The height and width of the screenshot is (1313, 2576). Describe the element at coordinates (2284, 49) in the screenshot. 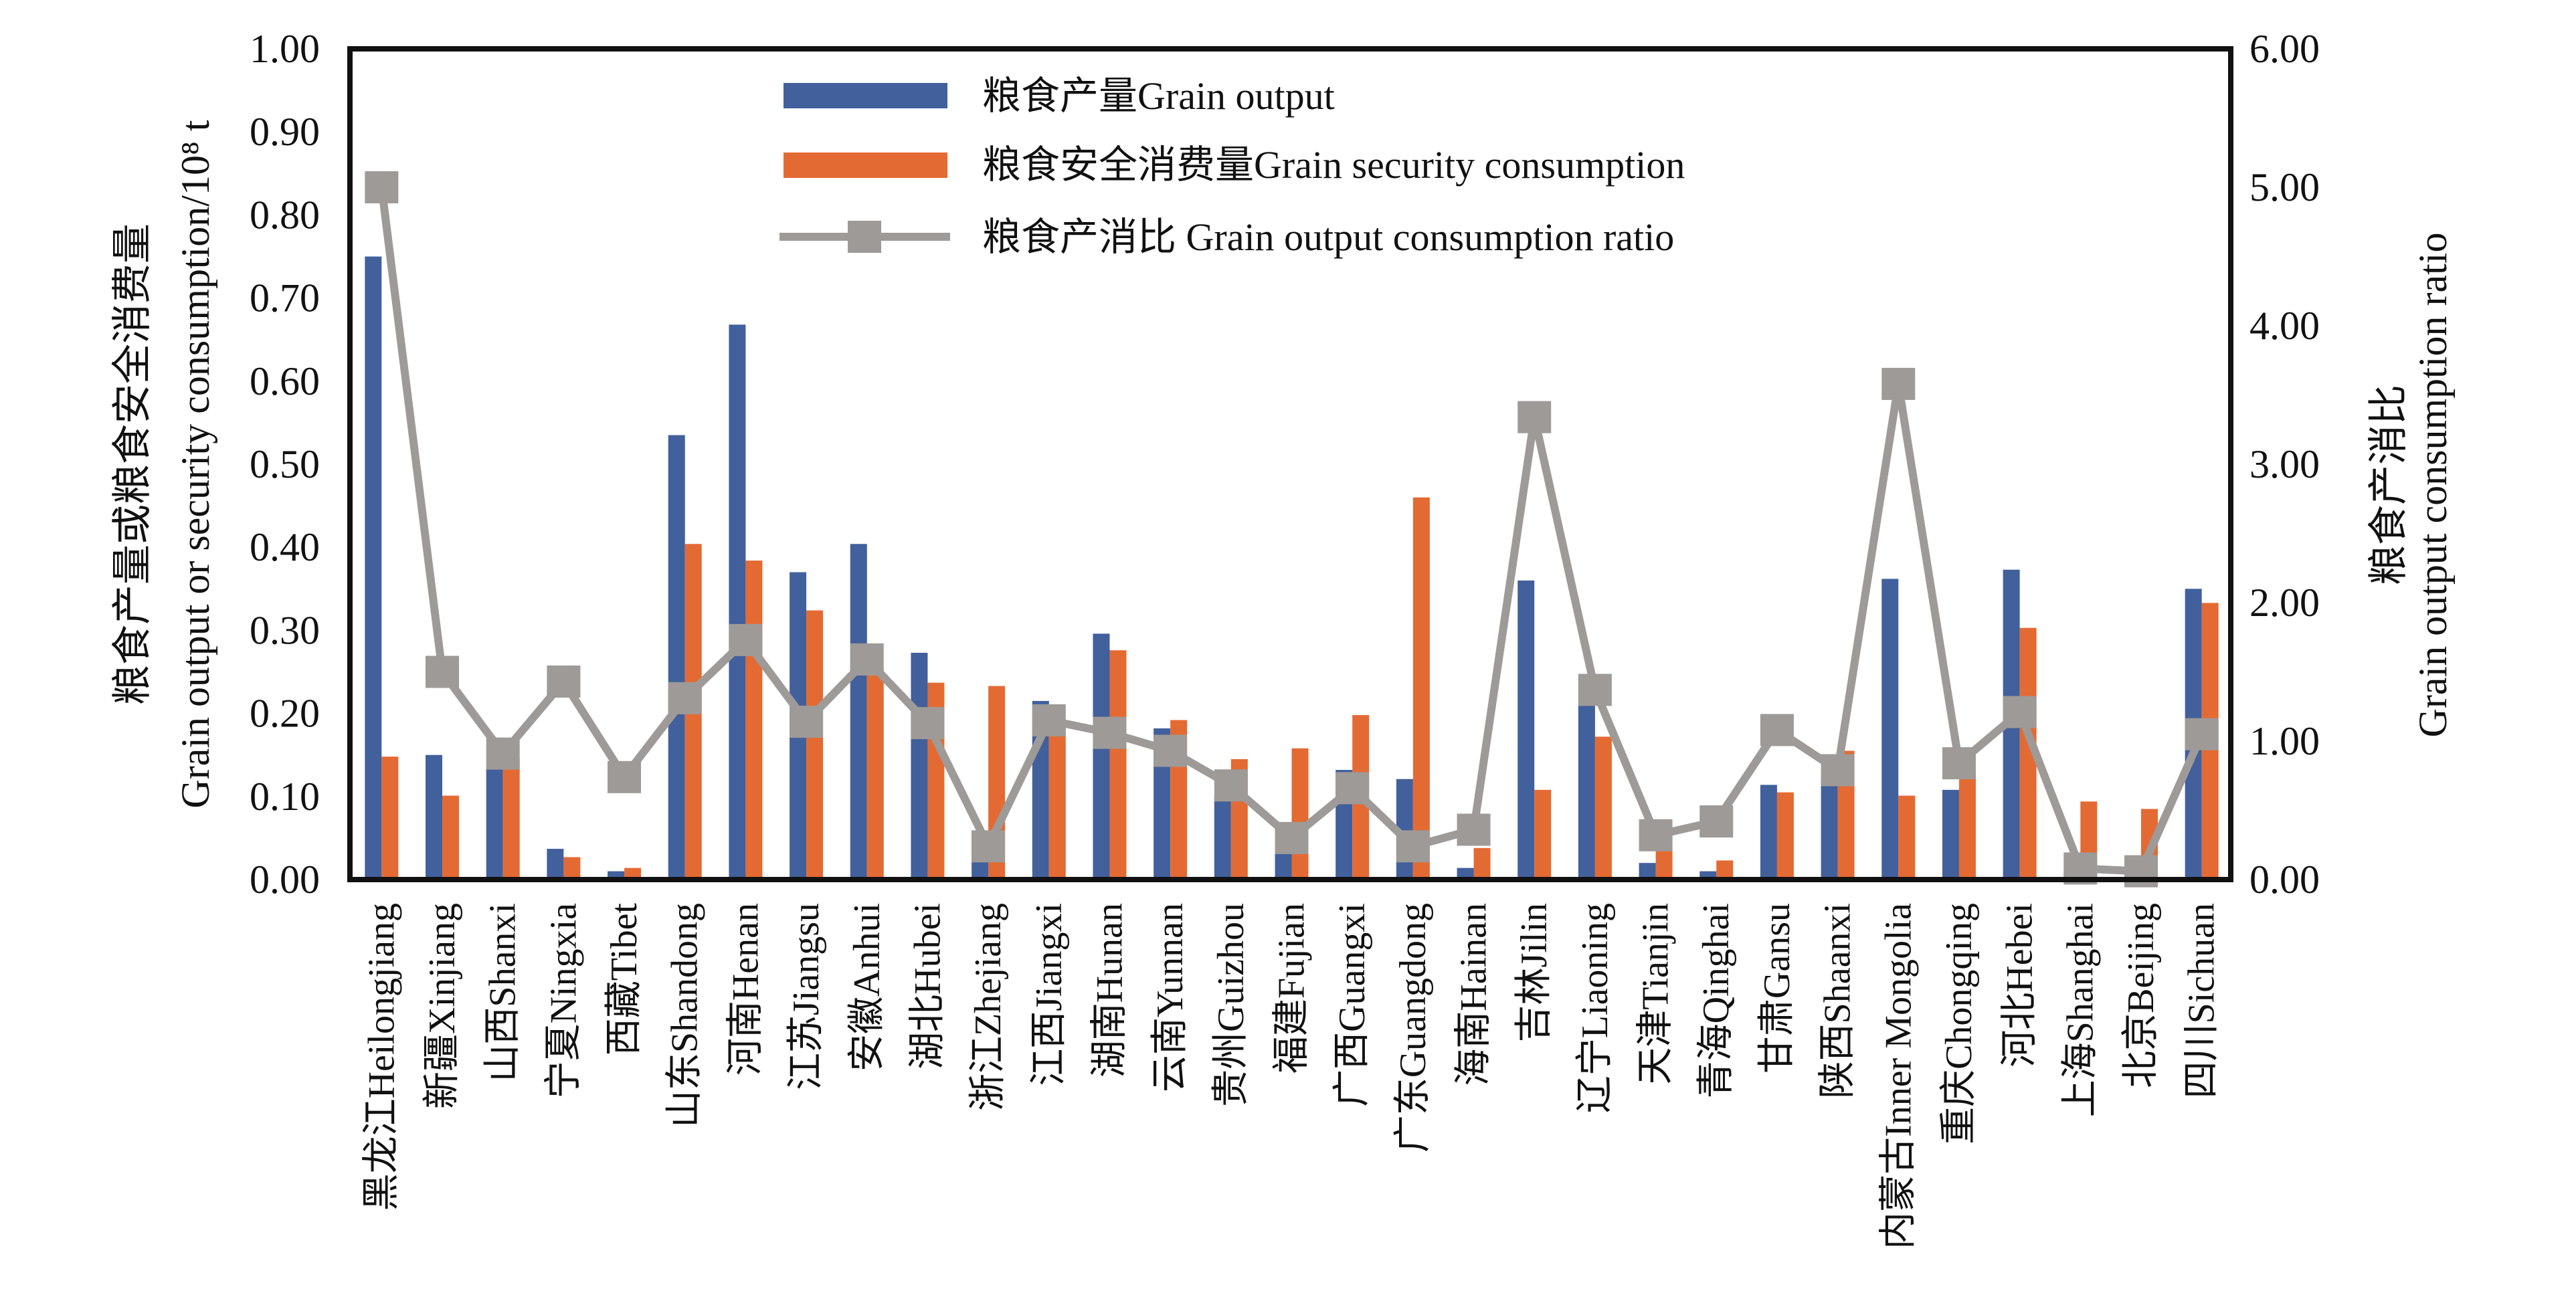

I see `right-tick-label: 6.00` at that location.